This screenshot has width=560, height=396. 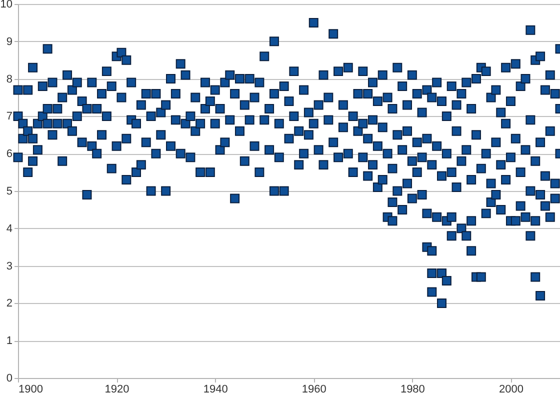 What do you see at coordinates (9, 228) in the screenshot?
I see `y-tick-label: 4` at bounding box center [9, 228].